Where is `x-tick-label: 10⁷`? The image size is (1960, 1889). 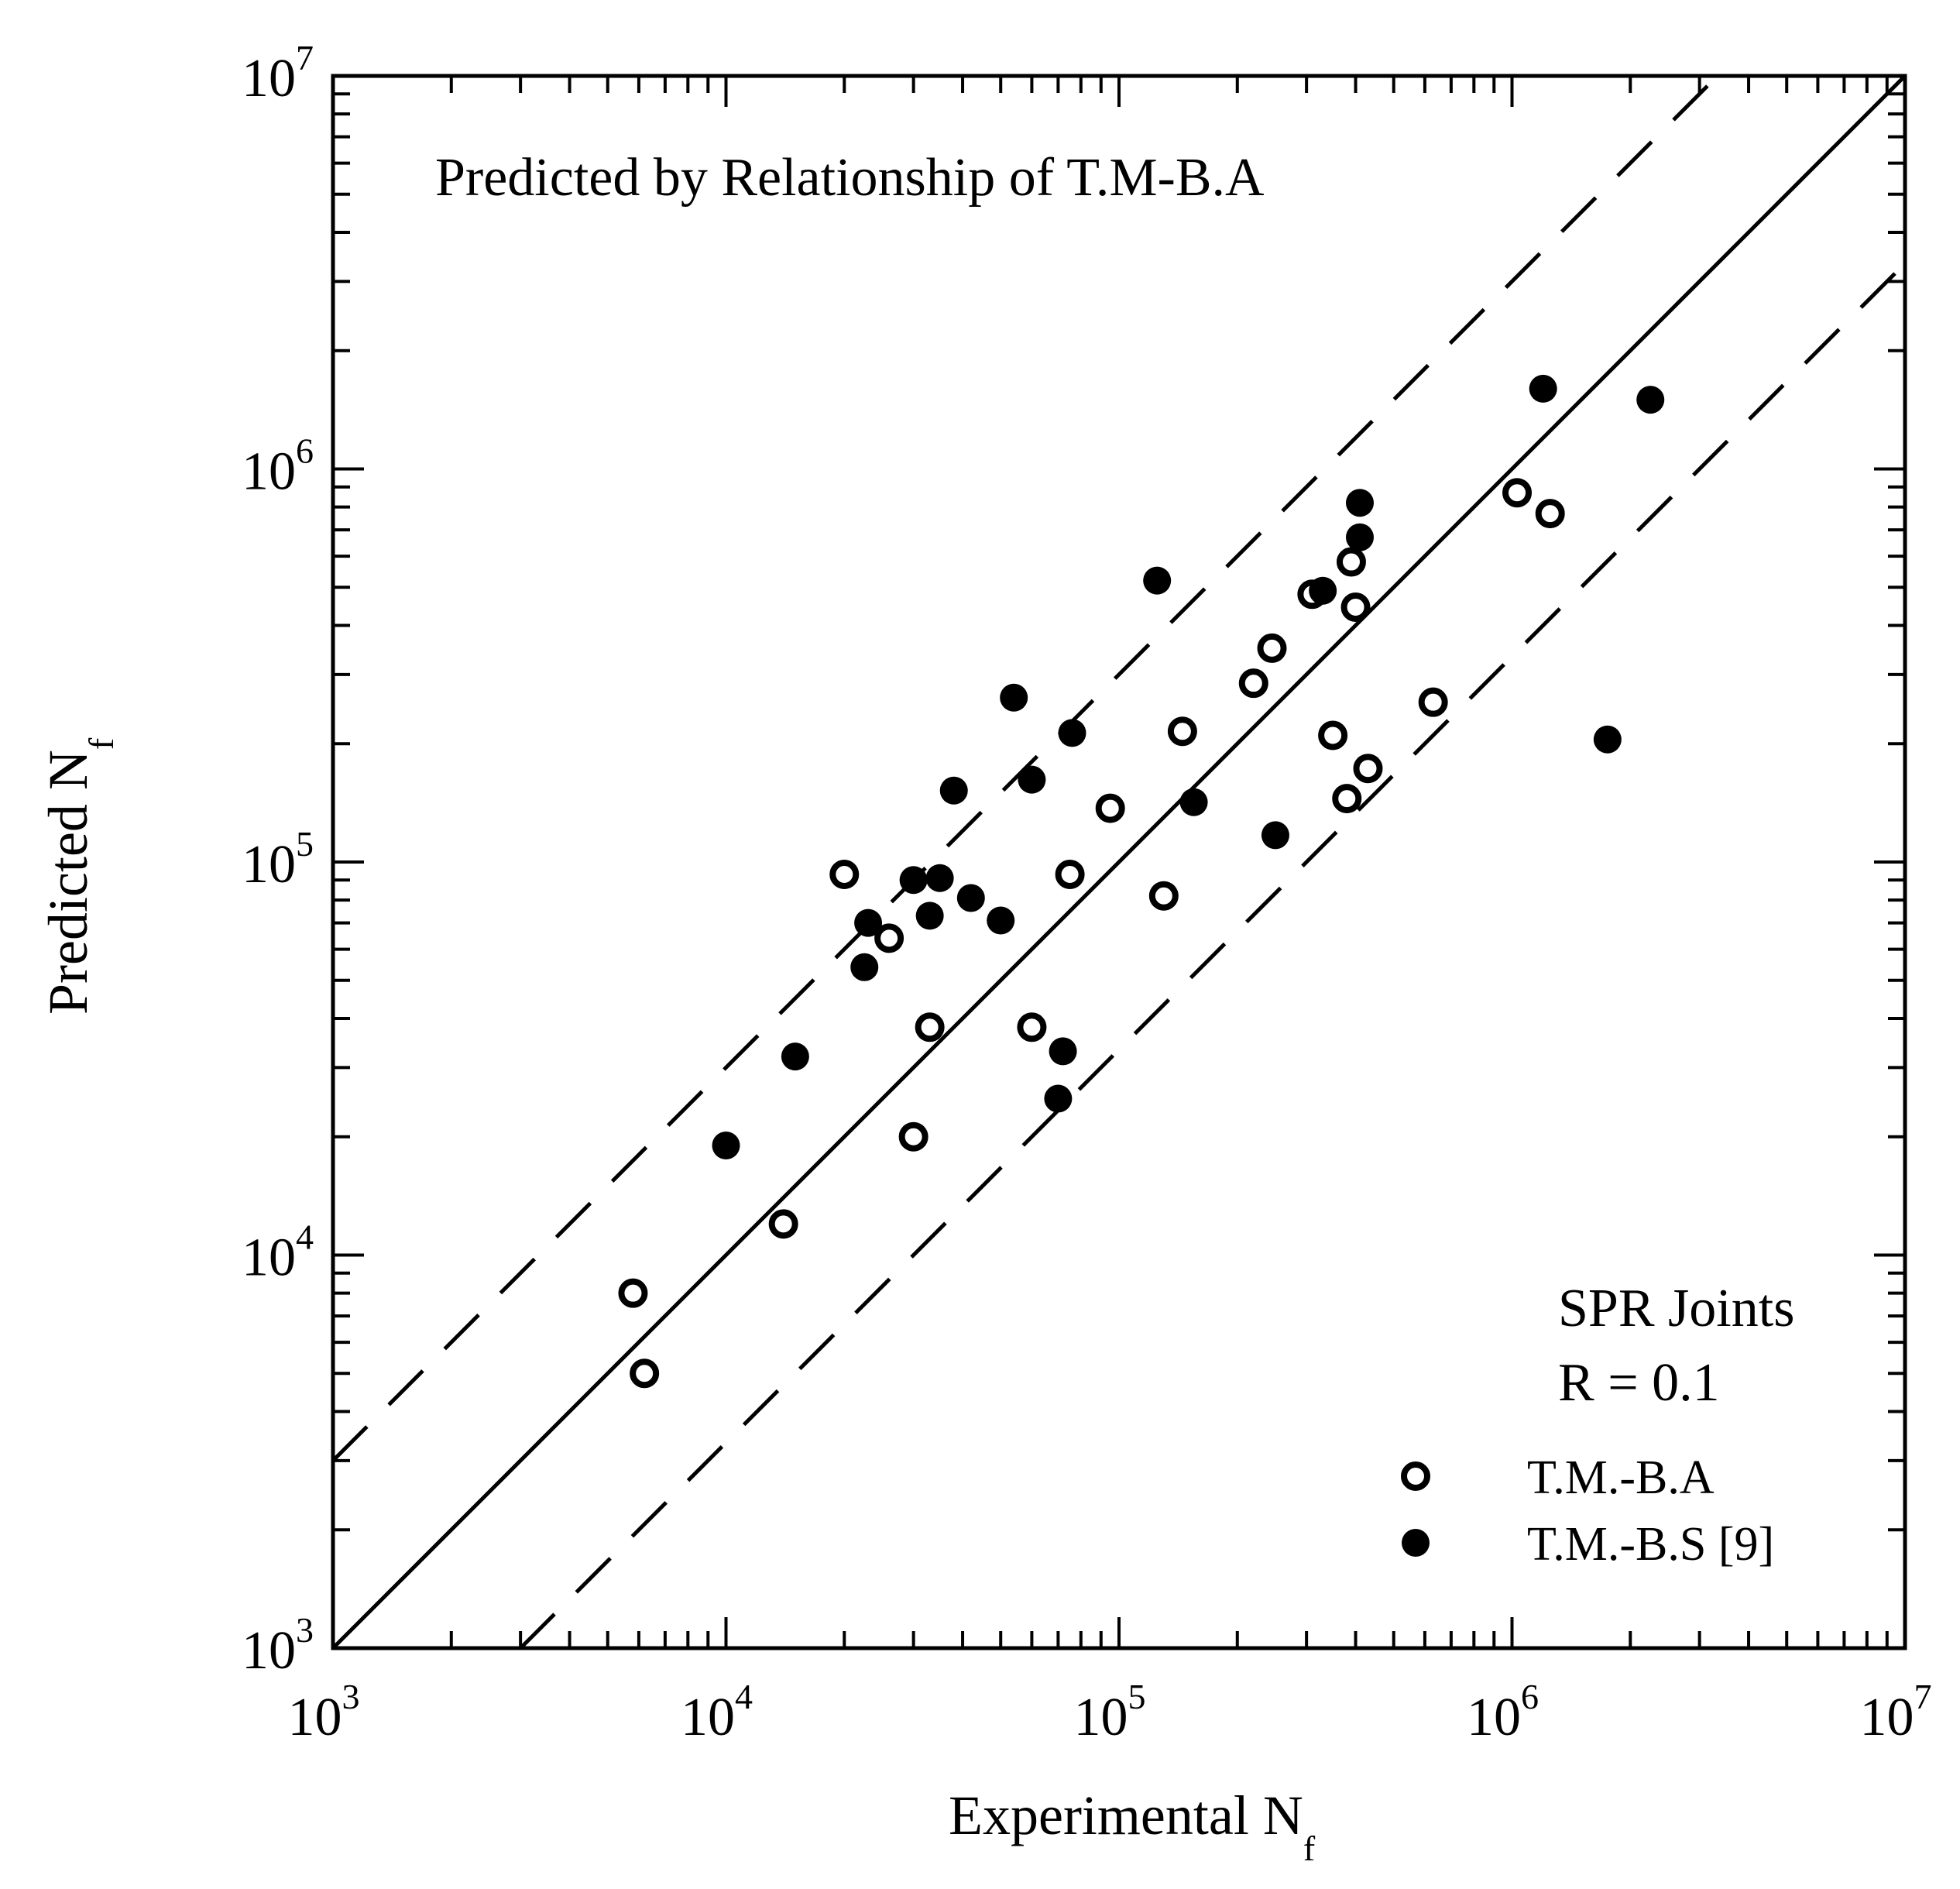
x-tick-label: 10⁷ is located at coordinates (1896, 1712).